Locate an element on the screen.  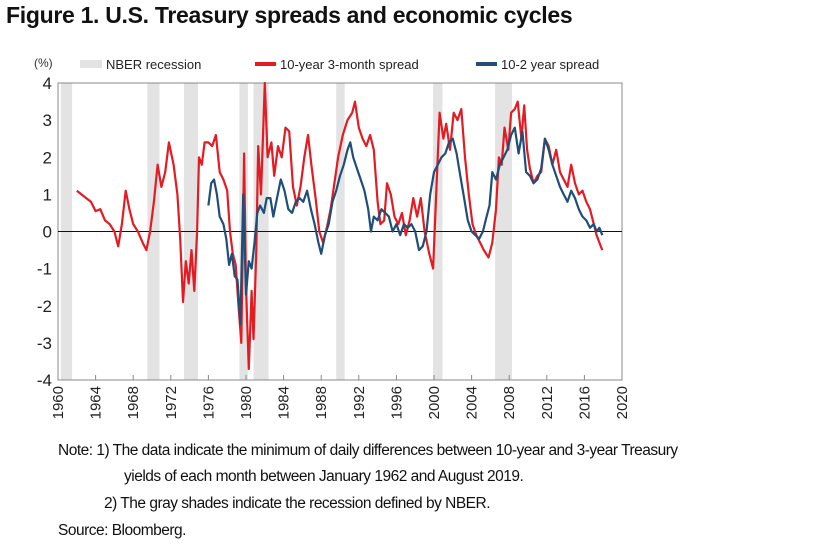
x-tick-label: 1980 is located at coordinates (246, 402).